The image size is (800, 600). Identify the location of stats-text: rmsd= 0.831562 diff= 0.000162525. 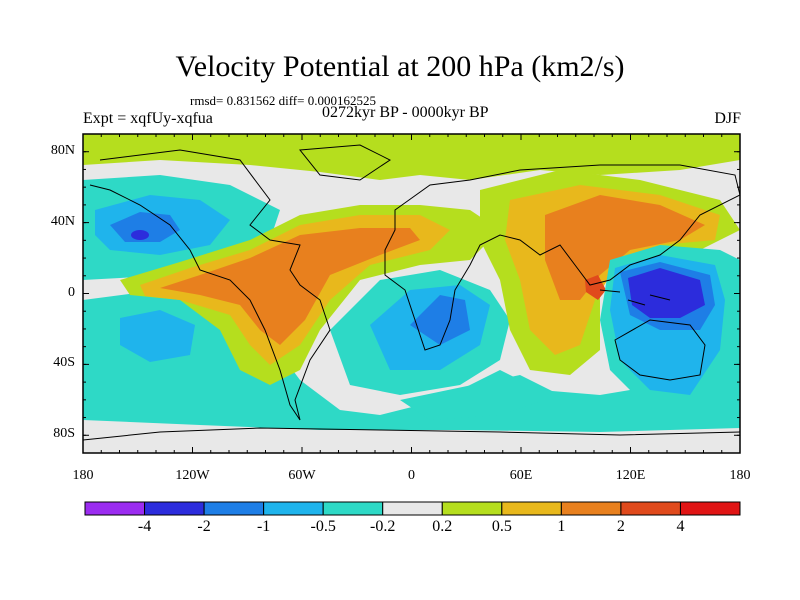
(283, 100).